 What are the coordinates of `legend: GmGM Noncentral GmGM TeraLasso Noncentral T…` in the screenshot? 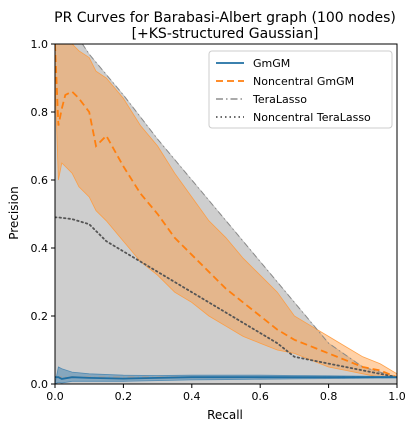 It's located at (300, 89).